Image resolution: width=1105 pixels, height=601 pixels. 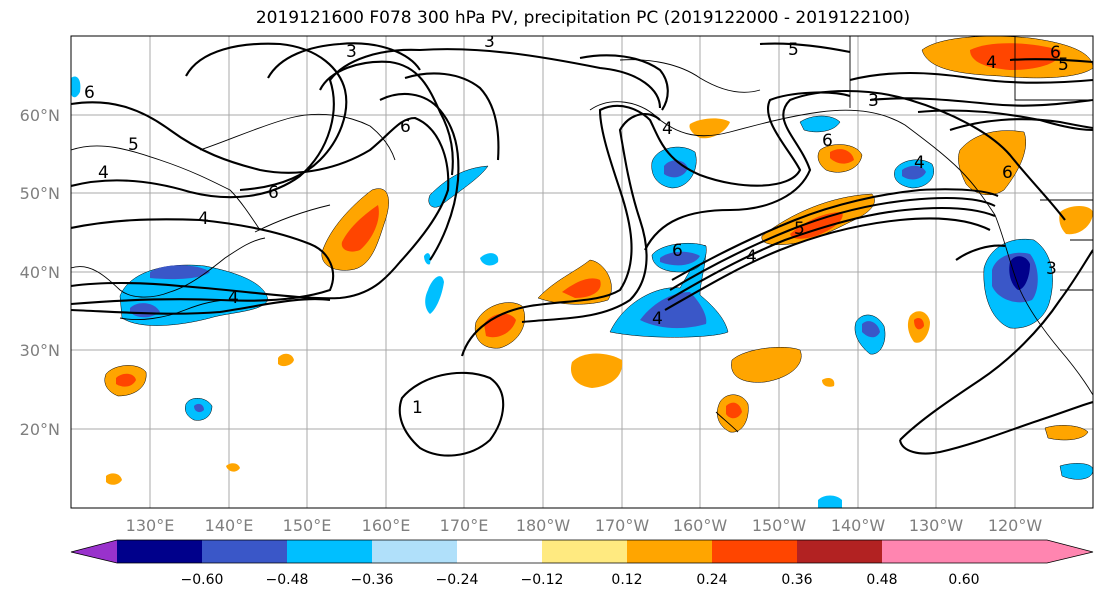 I want to click on lon-label: 130°E, so click(x=150, y=525).